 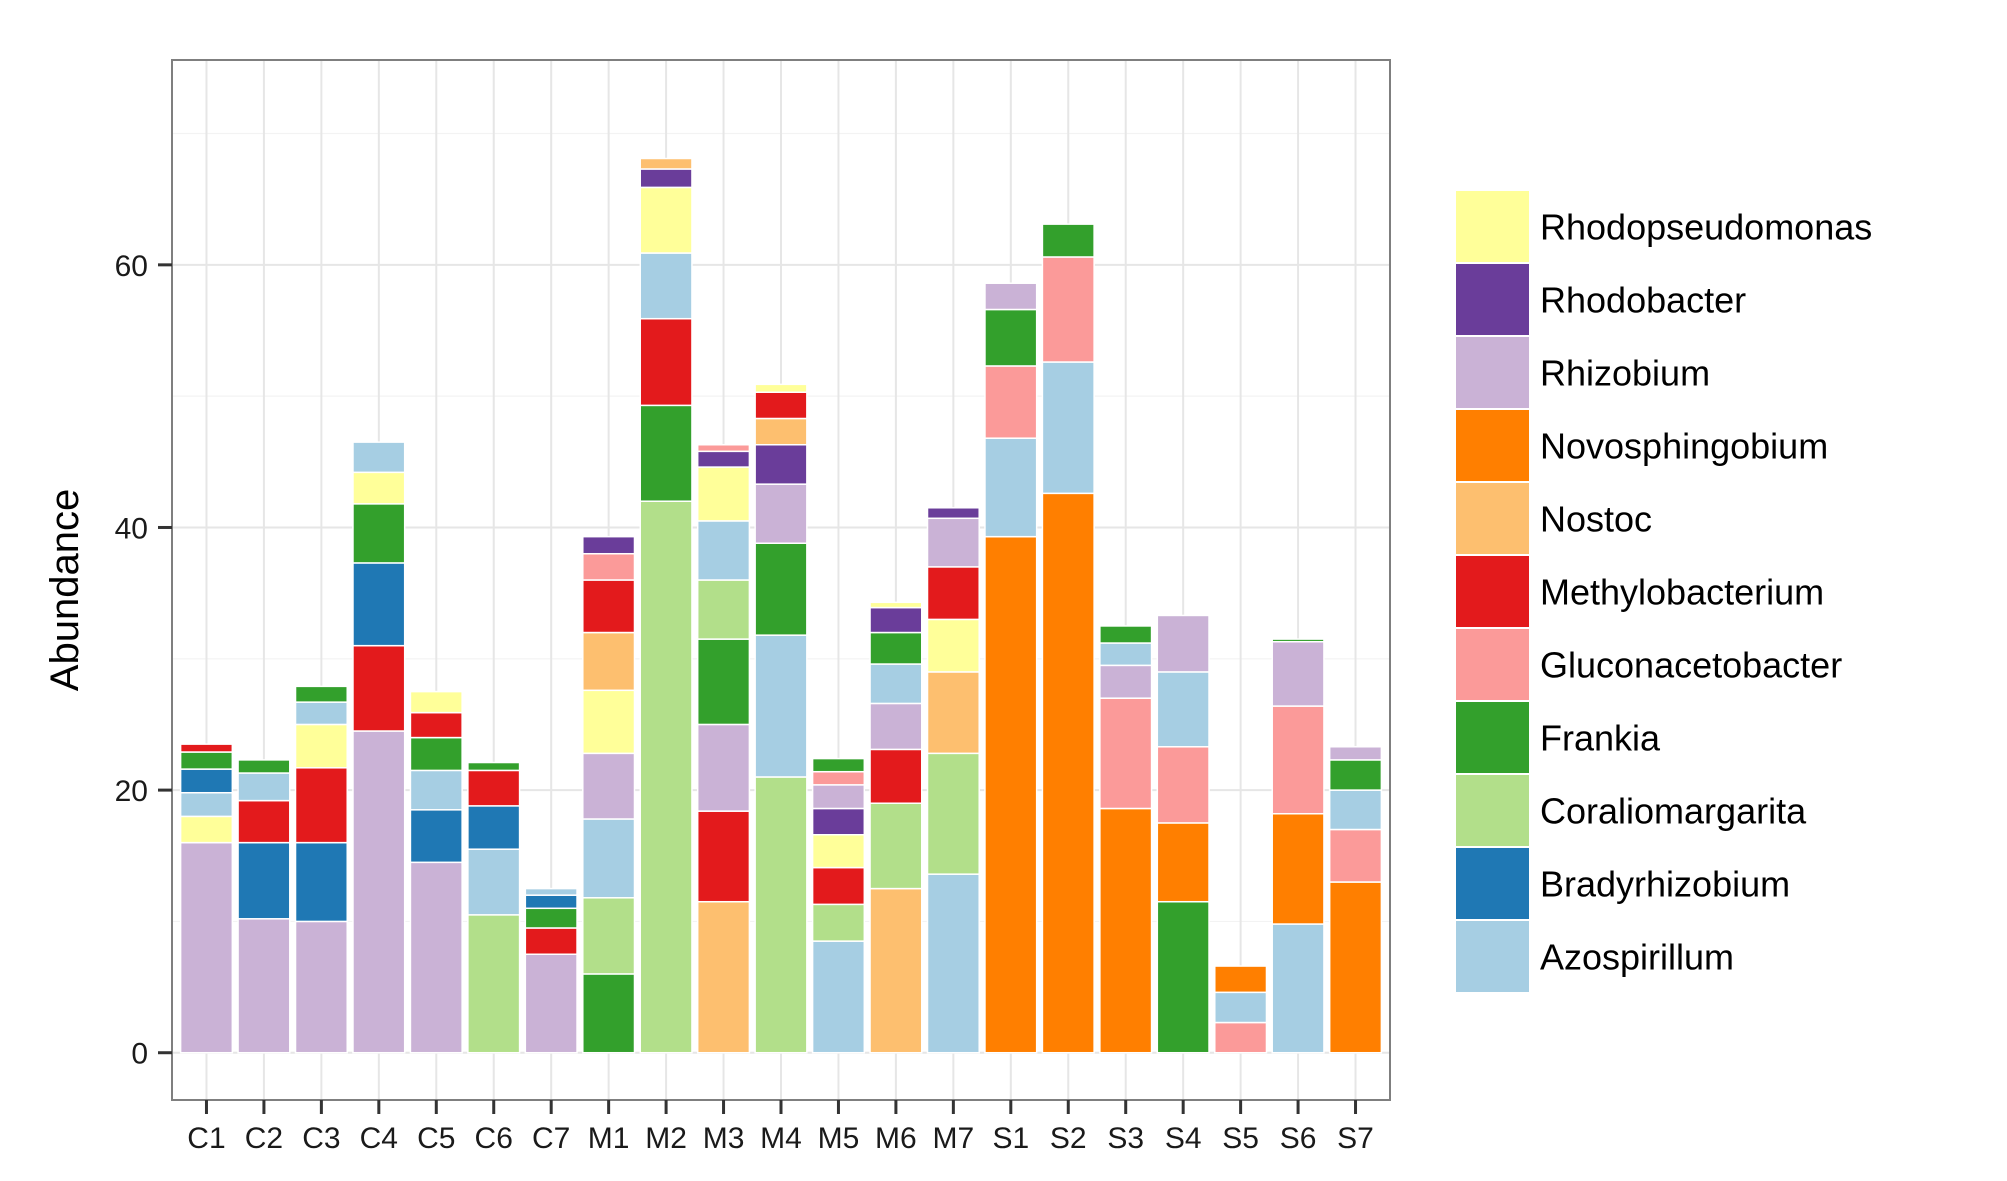 I want to click on bar-segment-C1-methylobacterium, so click(x=206, y=748).